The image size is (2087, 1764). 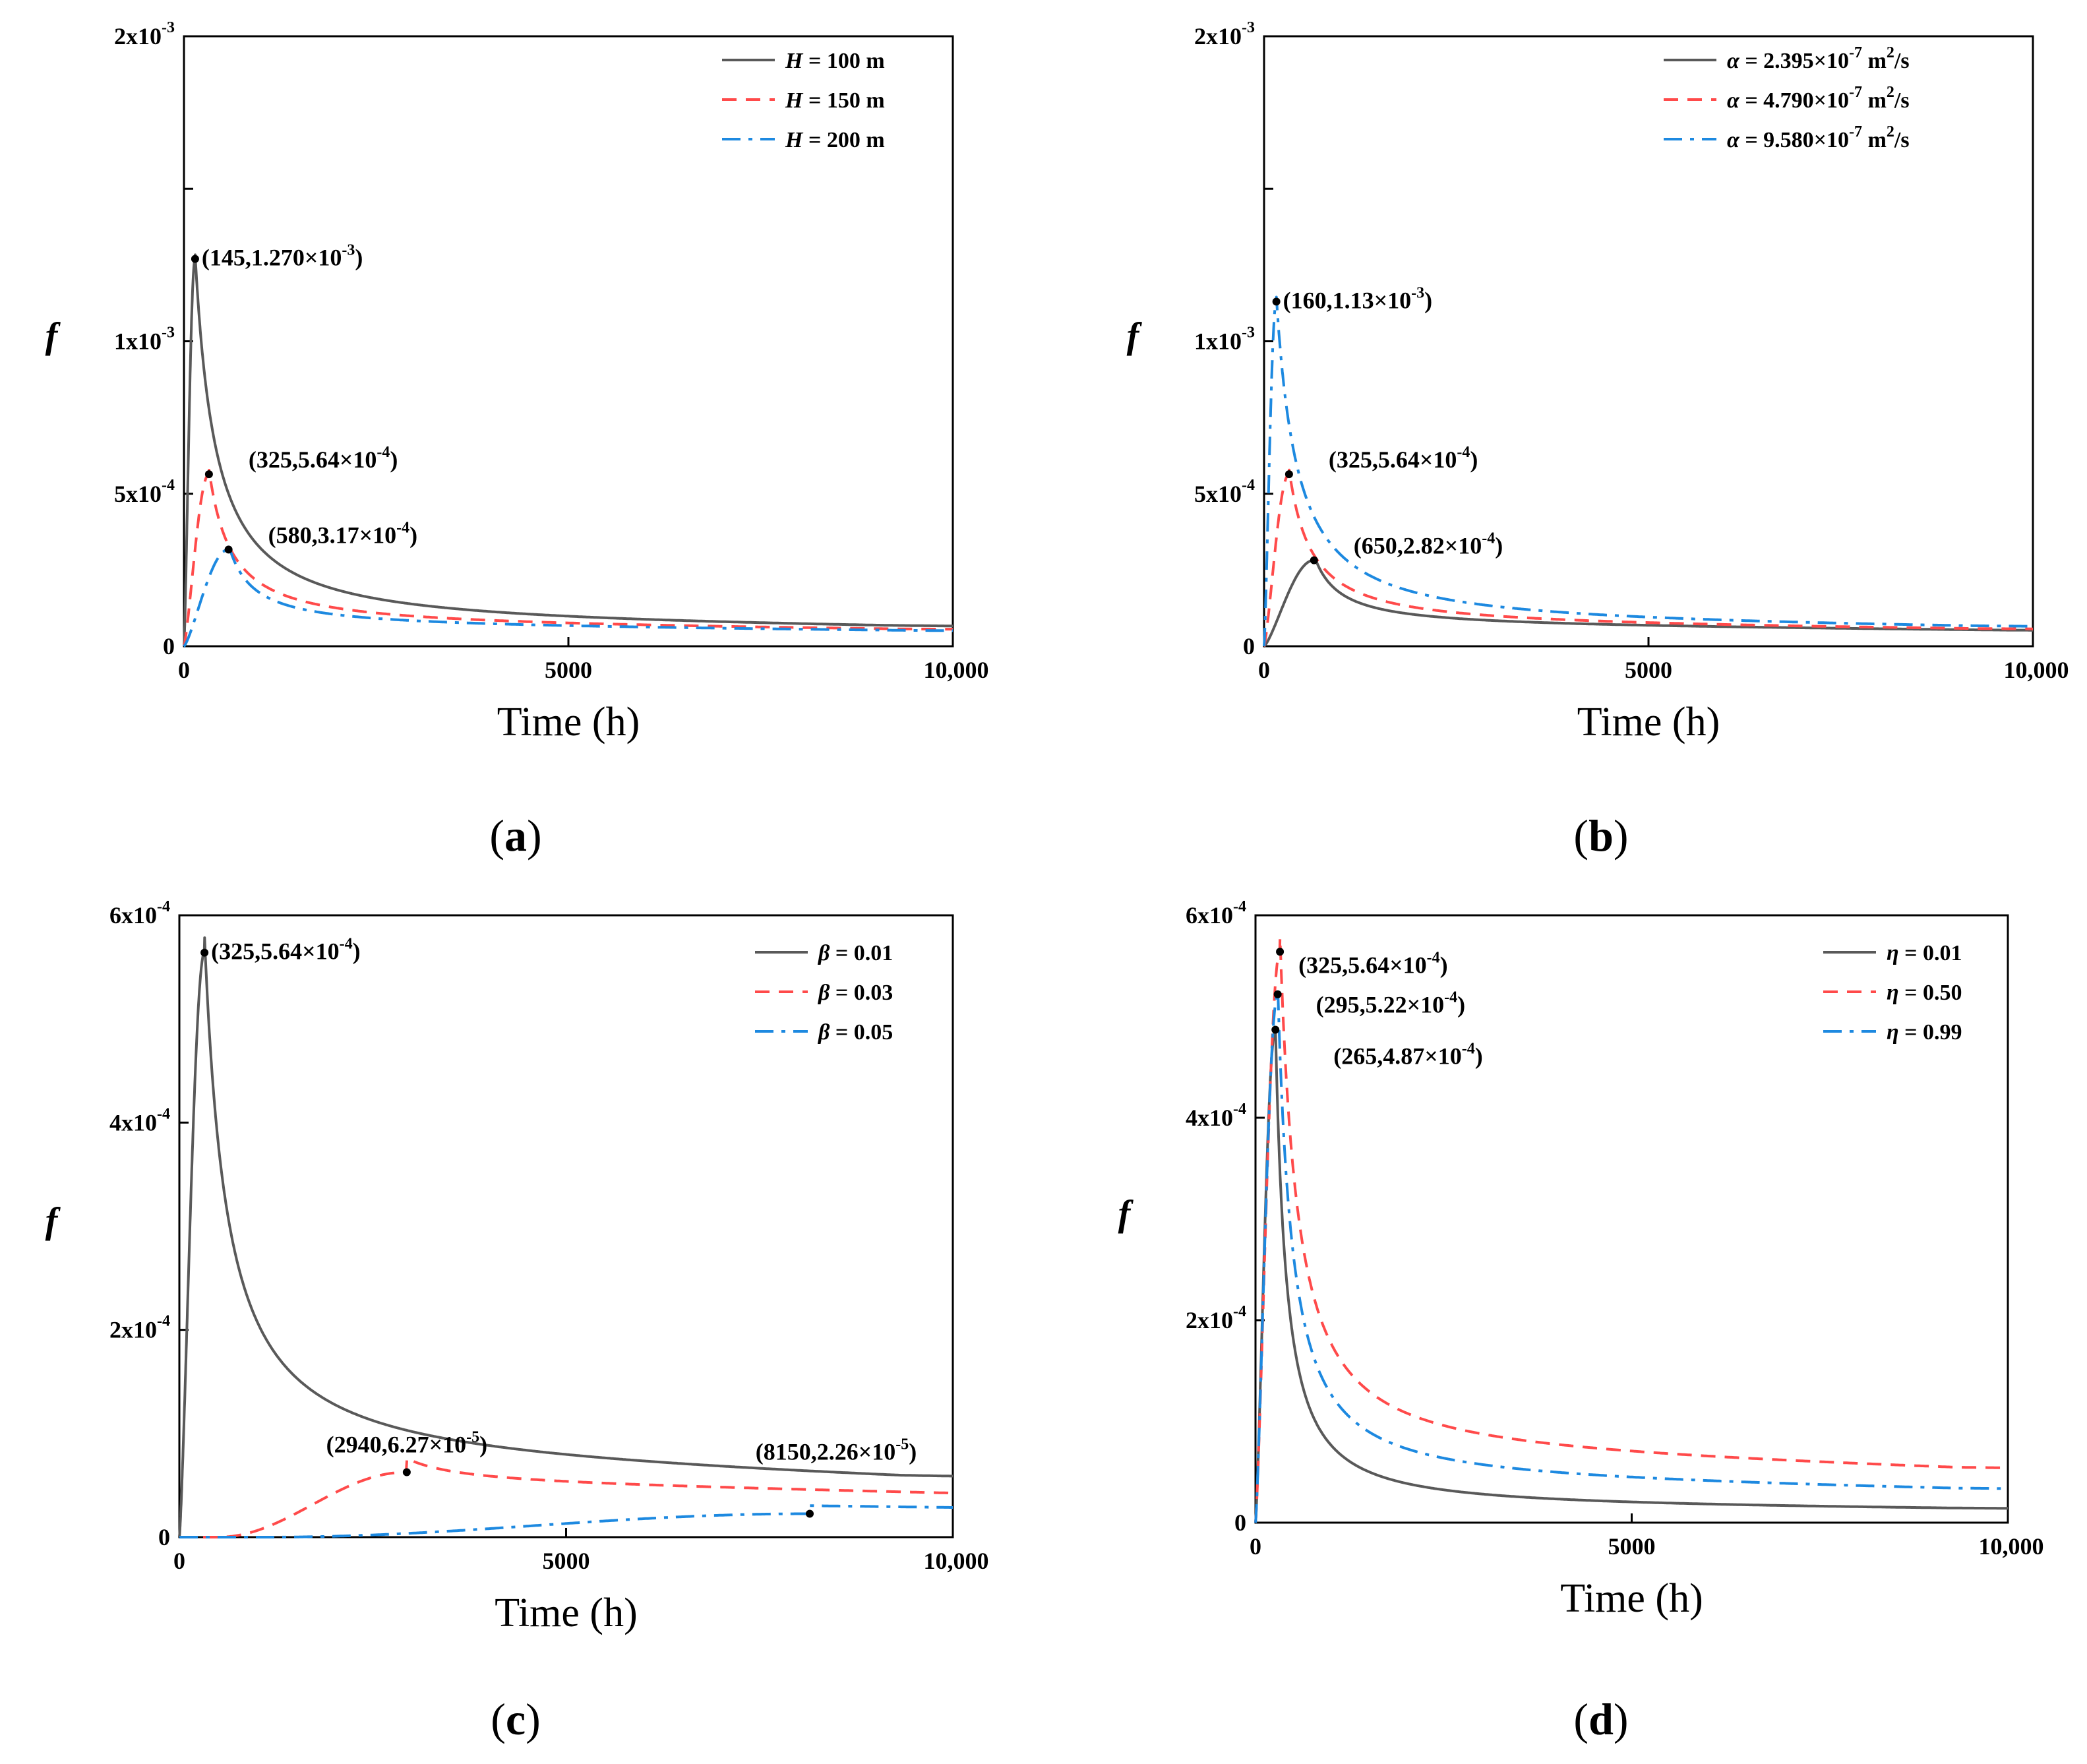 What do you see at coordinates (566, 1613) in the screenshot?
I see `x-axis-label: Time (h)` at bounding box center [566, 1613].